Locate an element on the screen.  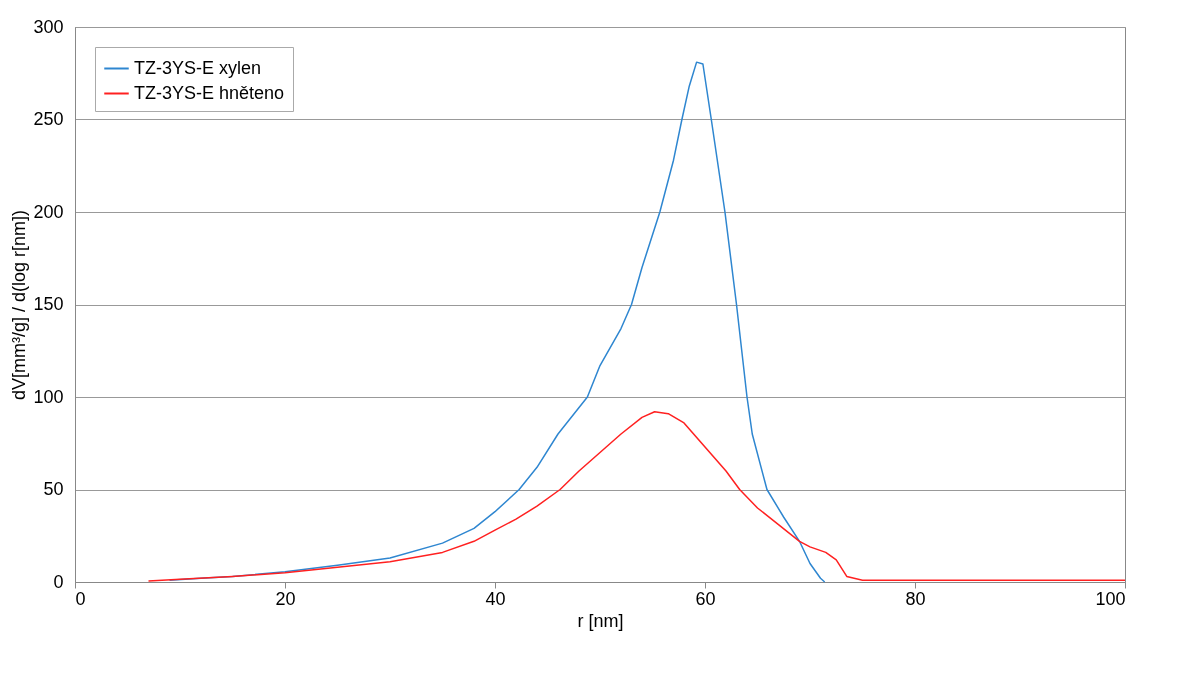
y-tick-label: 50 is located at coordinates (53, 489).